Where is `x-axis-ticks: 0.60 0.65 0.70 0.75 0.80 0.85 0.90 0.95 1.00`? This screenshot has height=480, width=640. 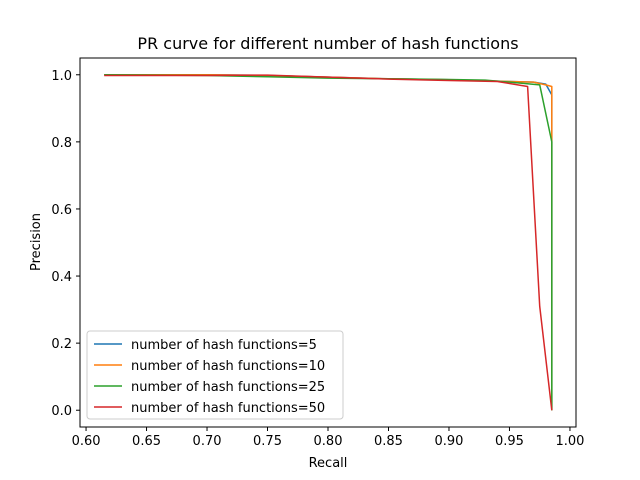 x-axis-ticks: 0.60 0.65 0.70 0.75 0.80 0.85 0.90 0.95 1.00 is located at coordinates (328, 438).